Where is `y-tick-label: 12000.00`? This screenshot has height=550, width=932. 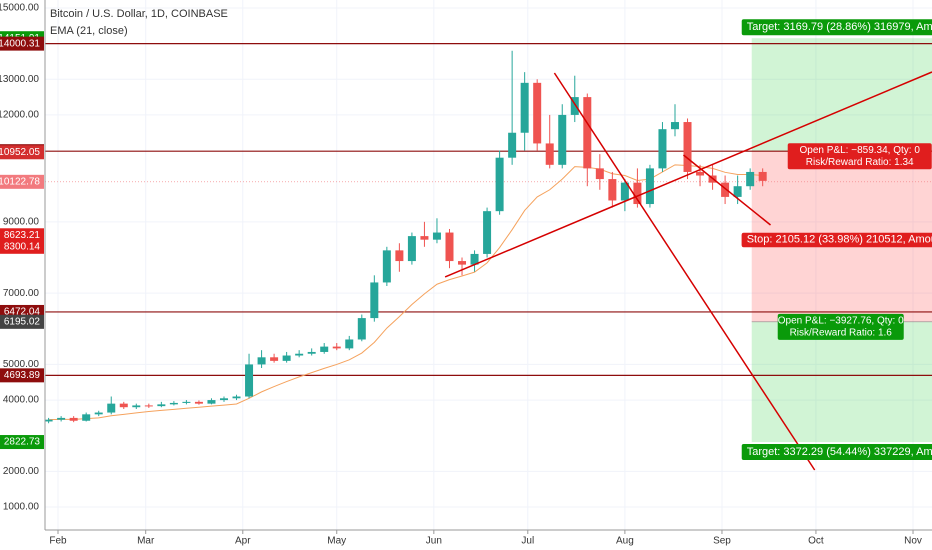 y-tick-label: 12000.00 is located at coordinates (19, 115).